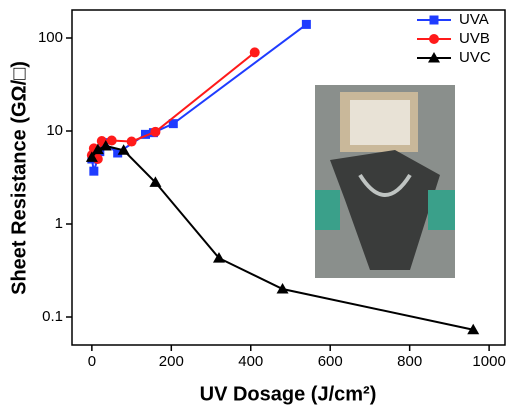 The image size is (520, 417). What do you see at coordinates (474, 38) in the screenshot?
I see `legend-label: UVB` at bounding box center [474, 38].